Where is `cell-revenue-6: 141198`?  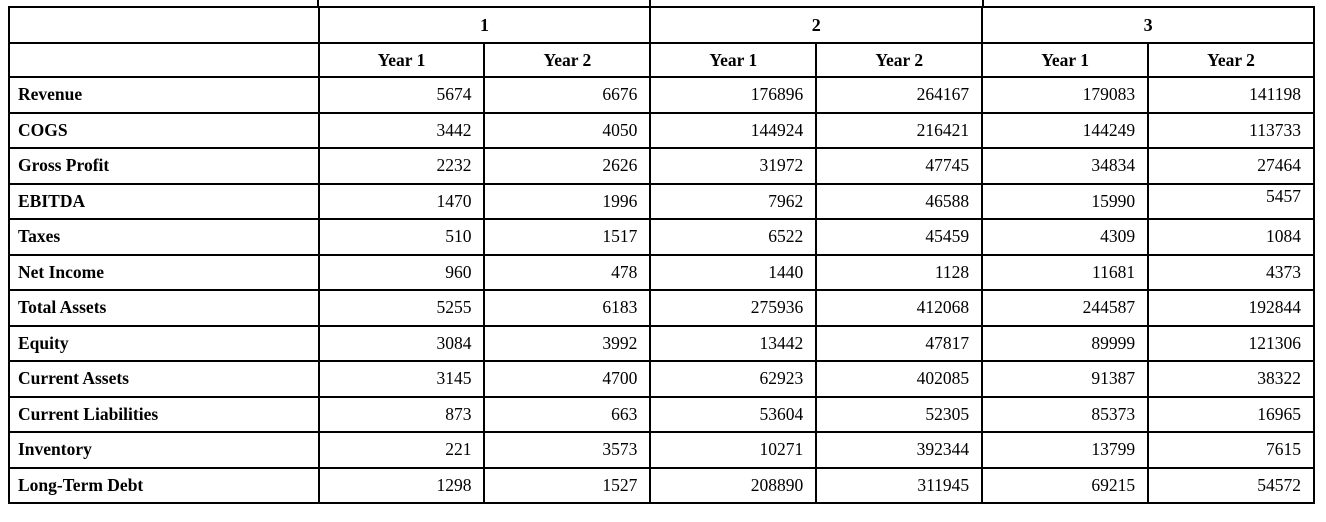
cell-revenue-6: 141198 is located at coordinates (1231, 95).